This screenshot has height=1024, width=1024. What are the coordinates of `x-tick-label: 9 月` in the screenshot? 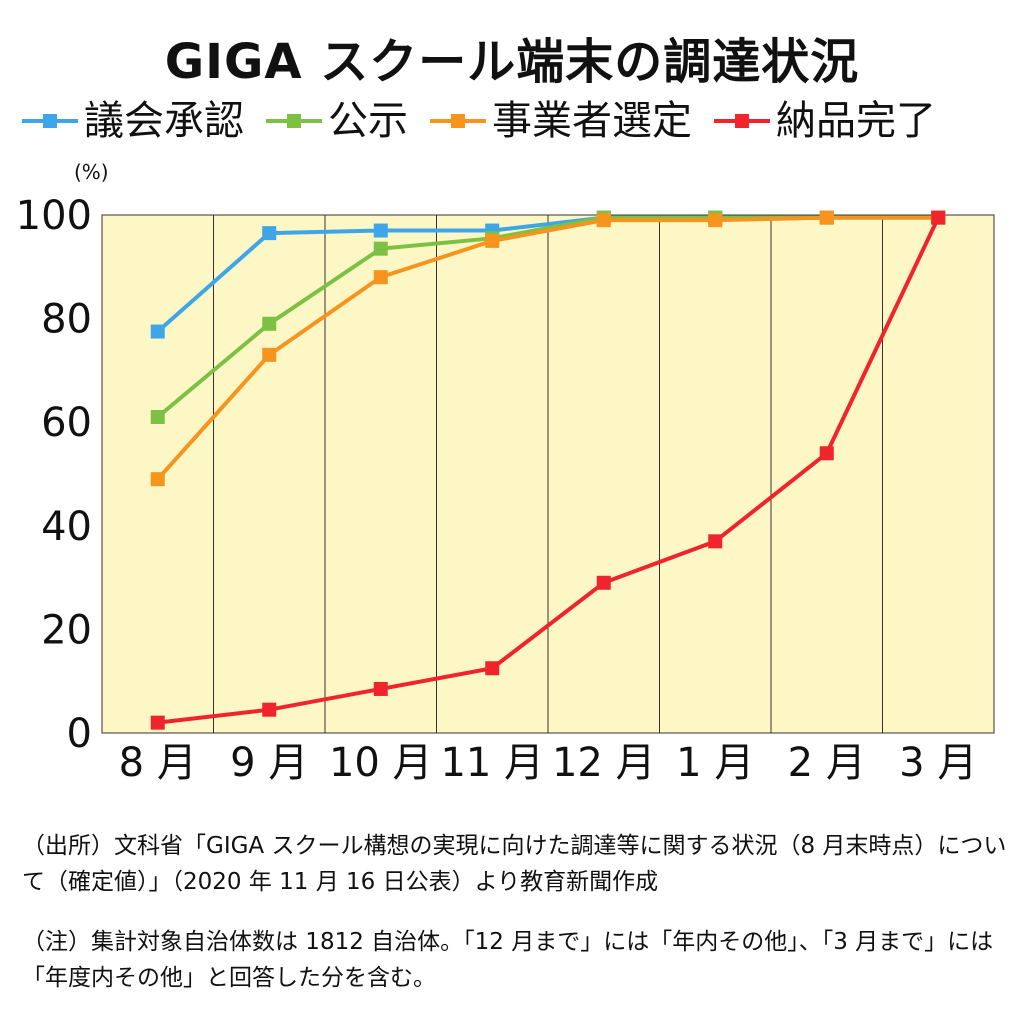 It's located at (269, 763).